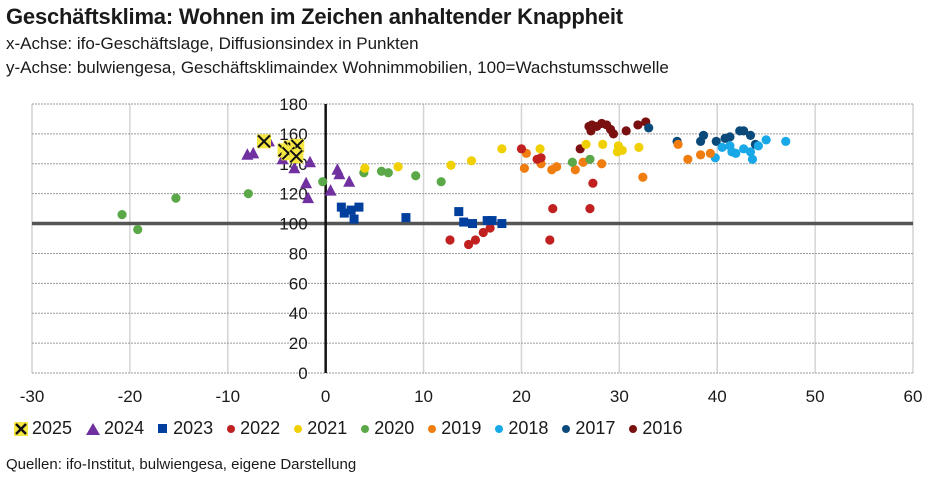 The image size is (943, 482). Describe the element at coordinates (298, 313) in the screenshot. I see `y-tick-label: 40` at that location.